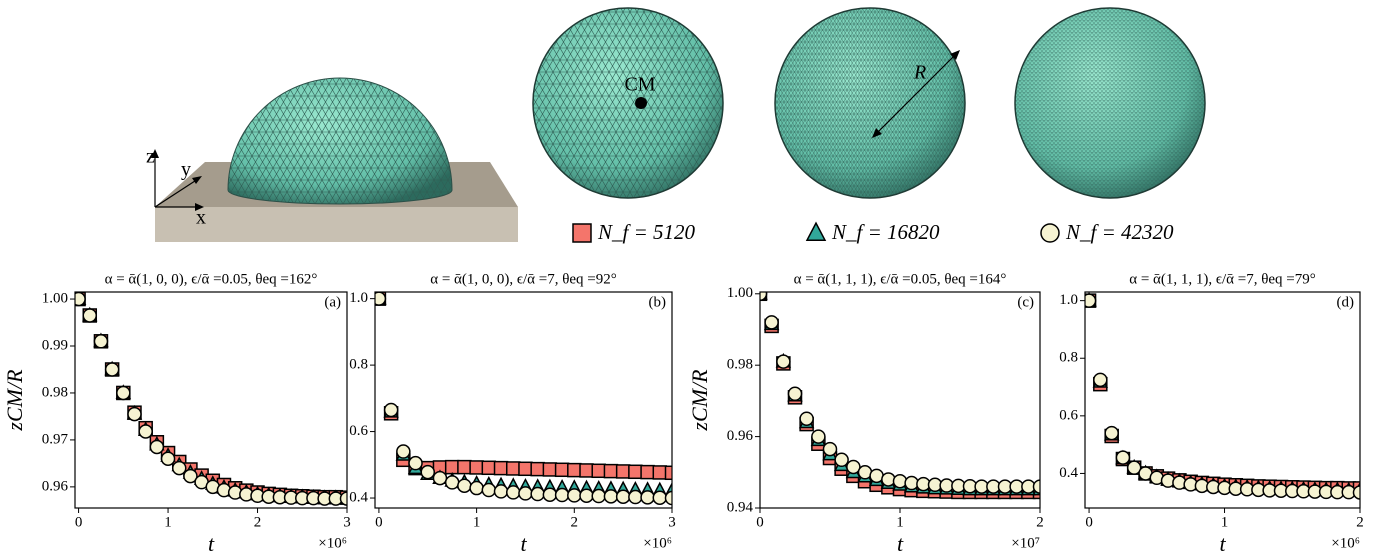  I want to click on radius-label: R, so click(919, 73).